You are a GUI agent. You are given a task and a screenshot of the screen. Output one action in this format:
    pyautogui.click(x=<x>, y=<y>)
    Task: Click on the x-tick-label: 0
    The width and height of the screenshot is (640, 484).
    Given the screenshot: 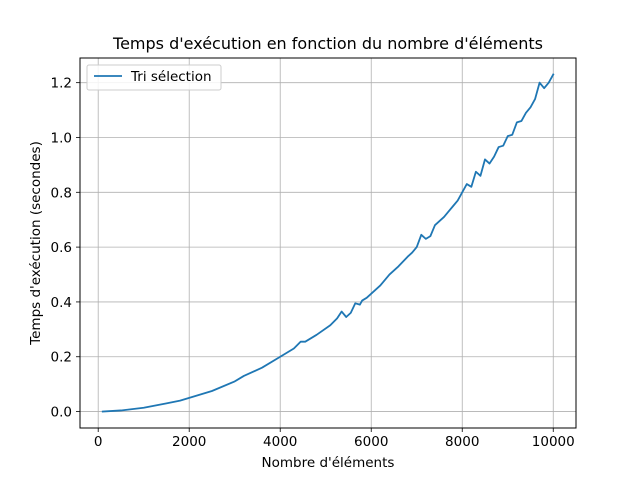 What is the action you would take?
    pyautogui.click(x=98, y=442)
    